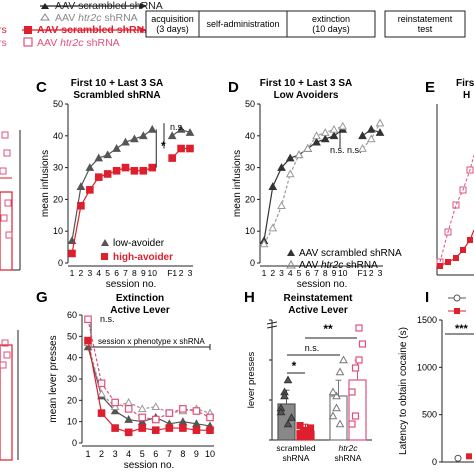 This screenshot has height=474, width=474. I want to click on timeline-box-self-administration: self-administration, so click(243, 24).